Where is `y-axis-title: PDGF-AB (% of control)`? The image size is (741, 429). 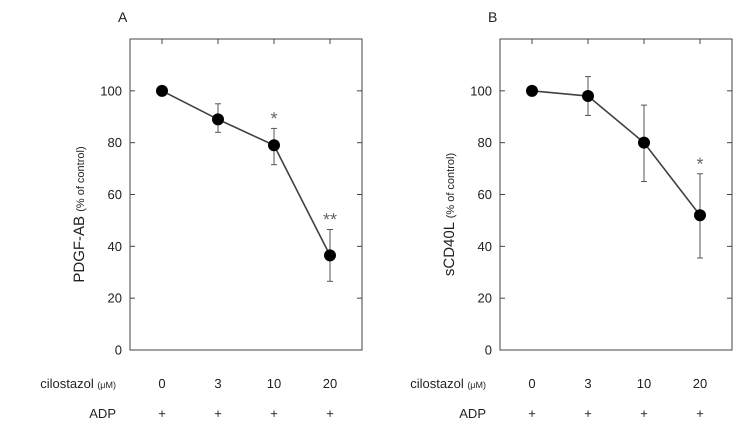 y-axis-title: PDGF-AB (% of control) is located at coordinates (79, 214).